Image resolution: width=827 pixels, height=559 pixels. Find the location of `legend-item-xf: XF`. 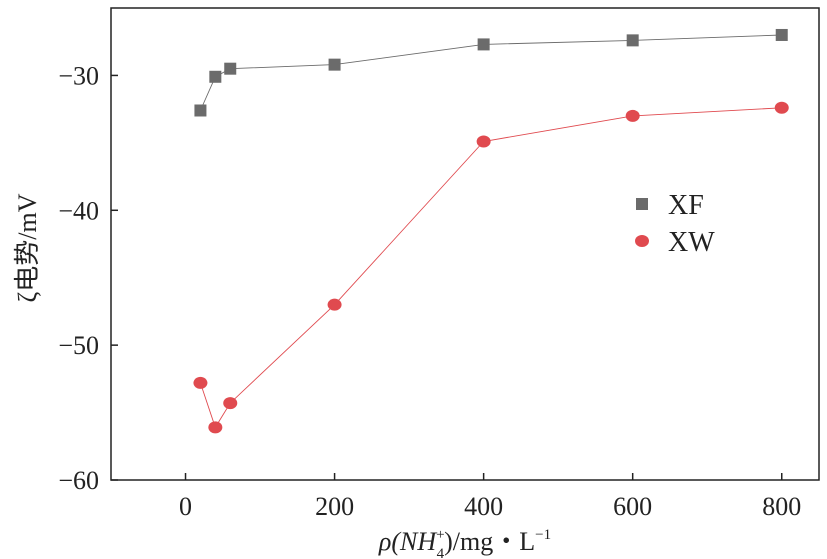

legend-item-xf: XF is located at coordinates (670, 205).